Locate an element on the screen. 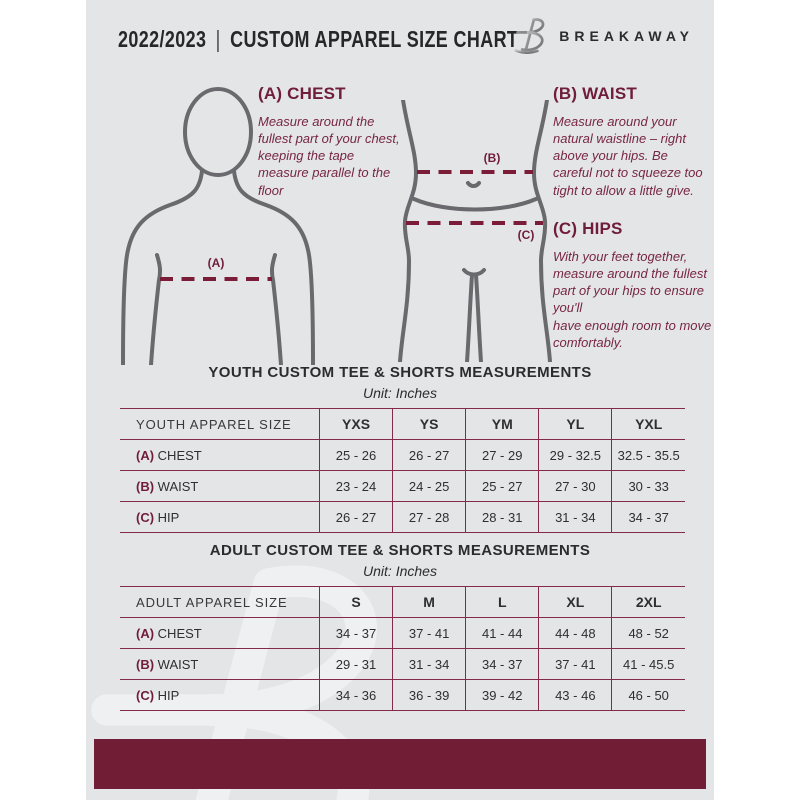  waist-hips-figure-illustration is located at coordinates (475, 231).